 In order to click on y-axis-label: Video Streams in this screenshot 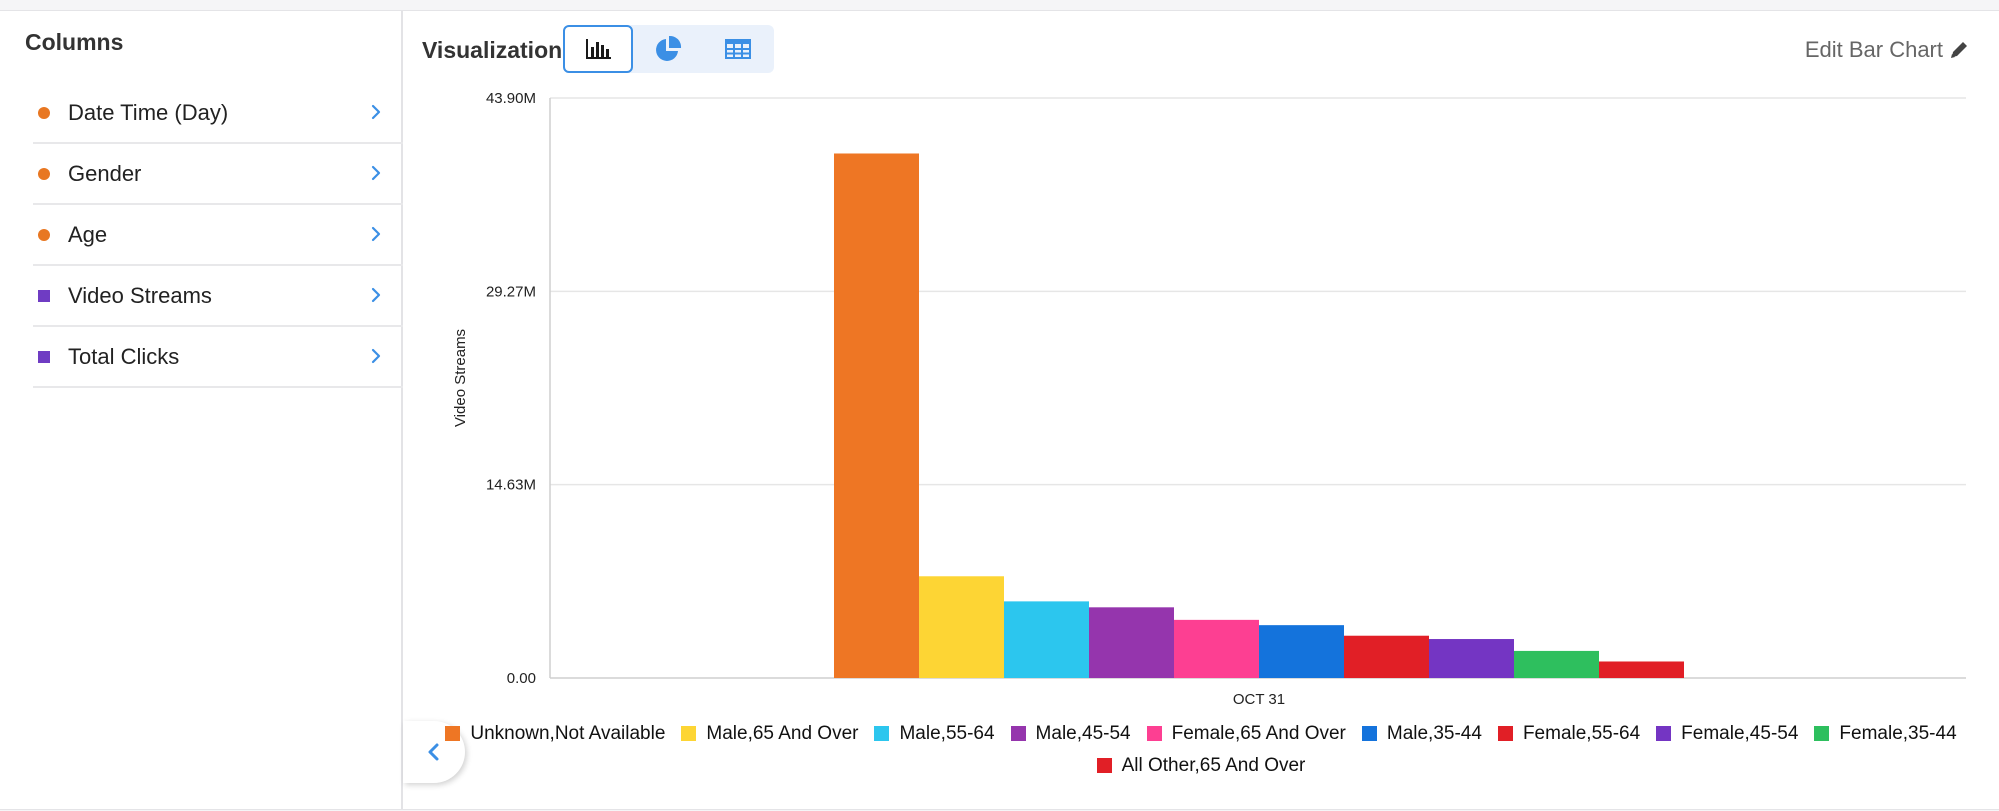, I will do `click(460, 378)`.